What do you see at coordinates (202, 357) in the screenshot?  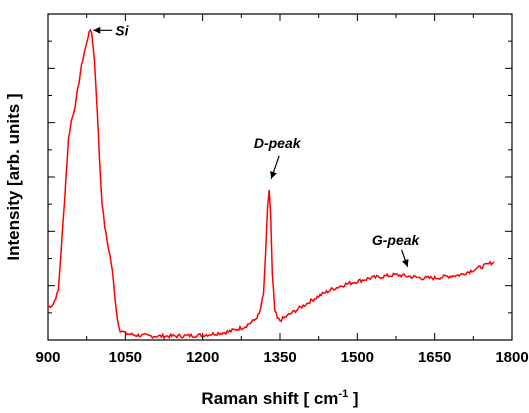 I see `x-tick-label: 1200` at bounding box center [202, 357].